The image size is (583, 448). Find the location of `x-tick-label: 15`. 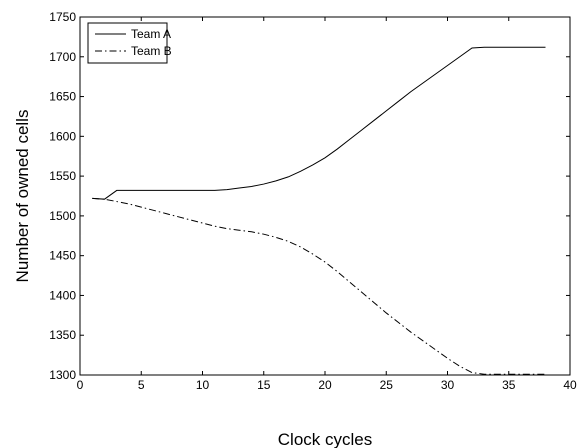

x-tick-label: 15 is located at coordinates (264, 385).